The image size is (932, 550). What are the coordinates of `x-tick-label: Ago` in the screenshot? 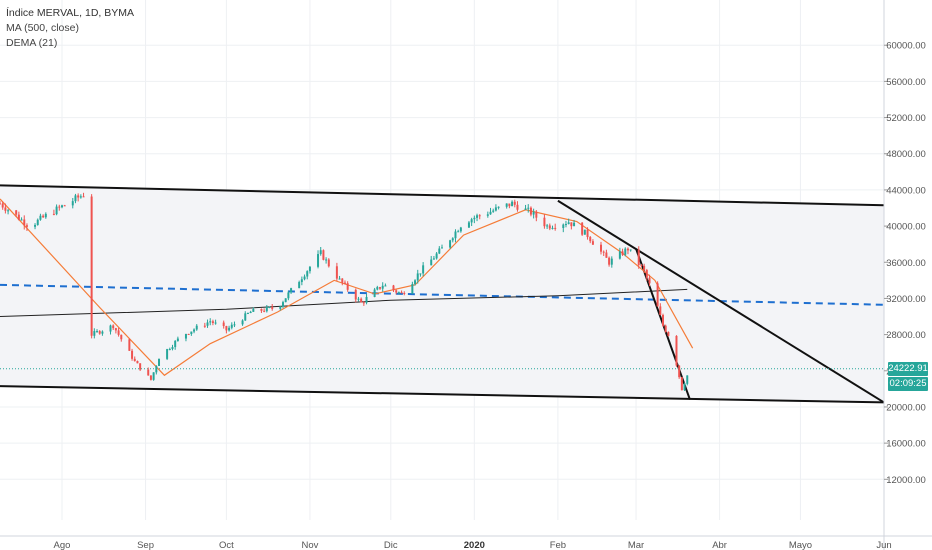 It's located at (62, 545).